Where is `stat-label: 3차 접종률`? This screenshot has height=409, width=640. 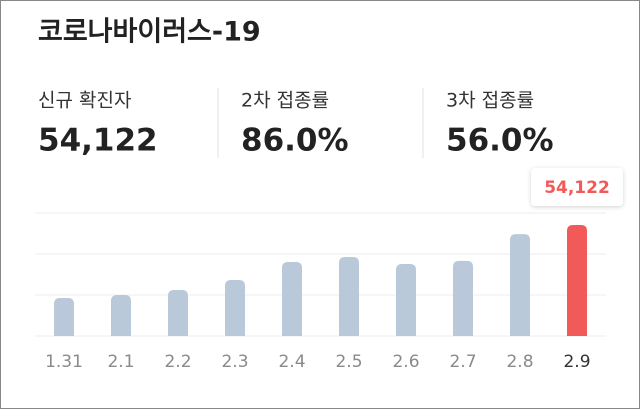 stat-label: 3차 접종률 is located at coordinates (490, 101).